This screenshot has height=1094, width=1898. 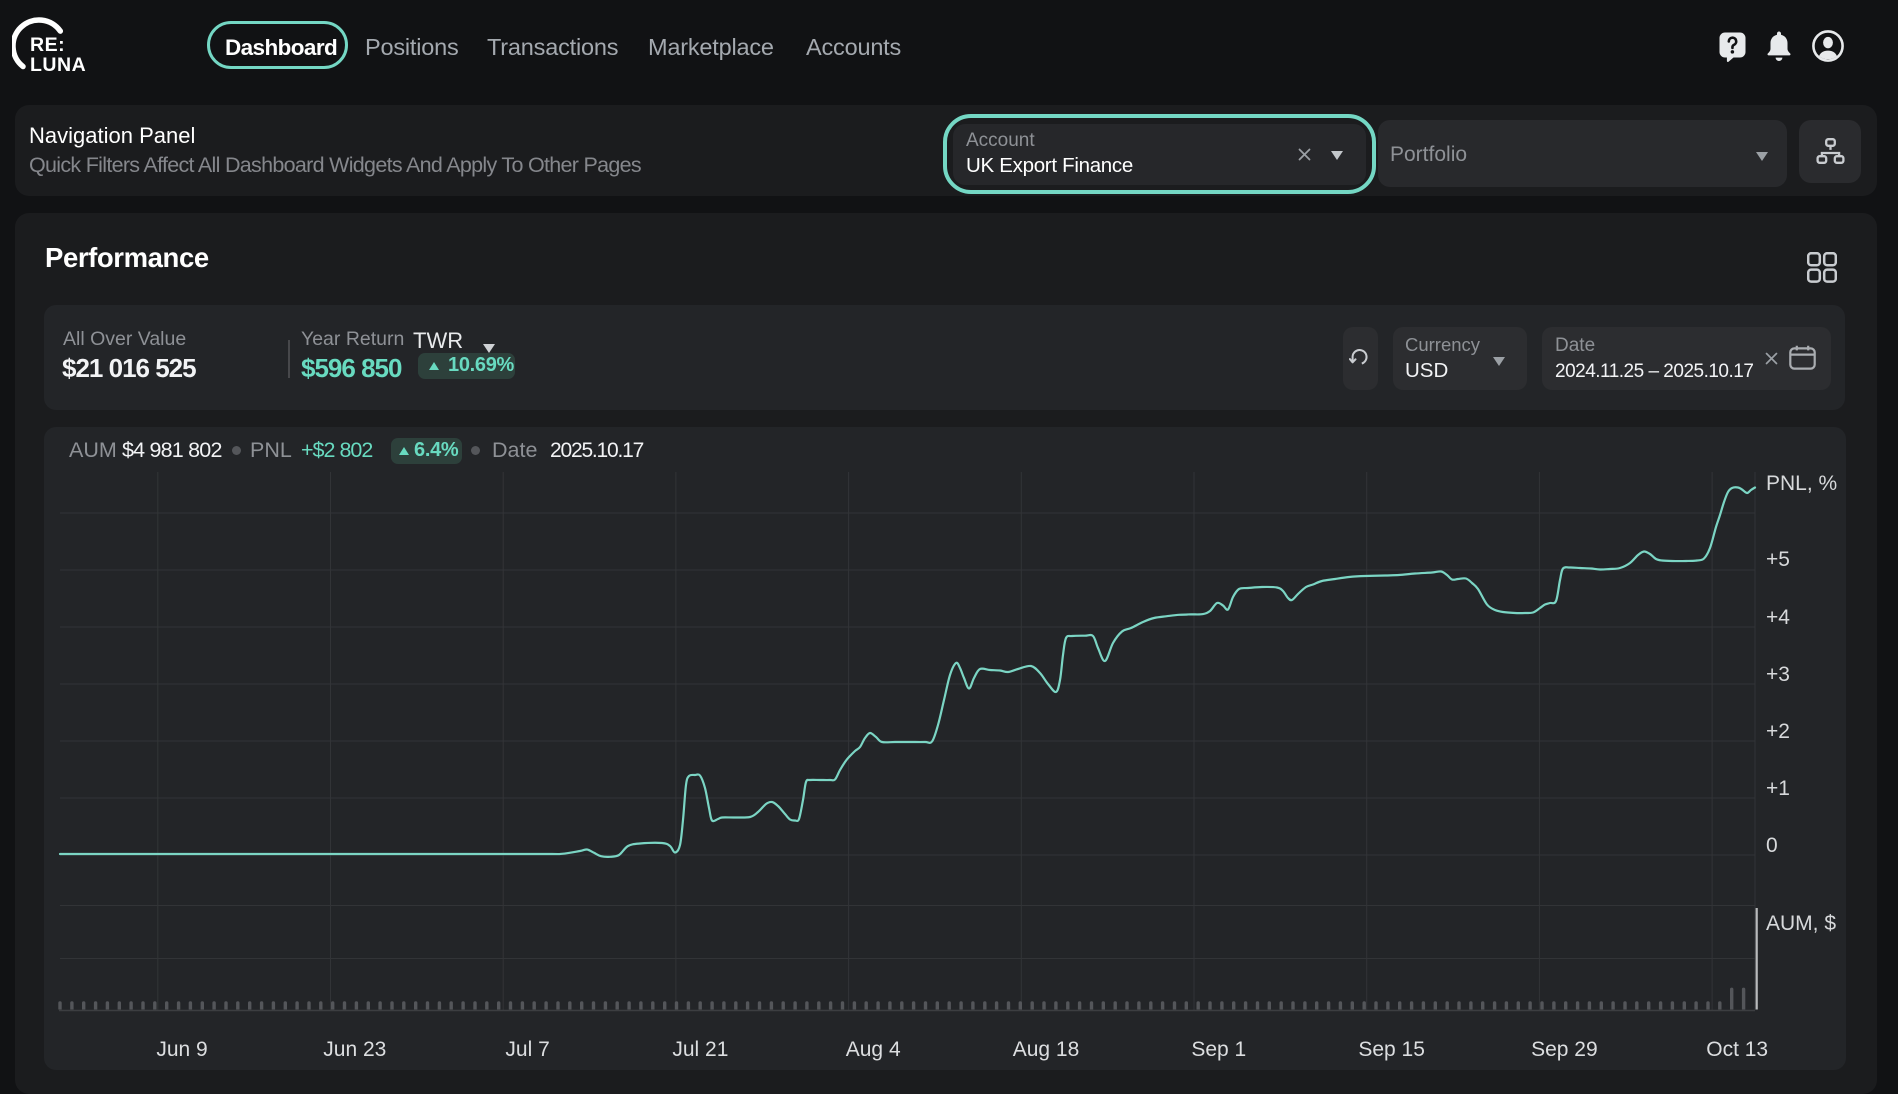 I want to click on svg-text: AUM, $, so click(x=1801, y=923).